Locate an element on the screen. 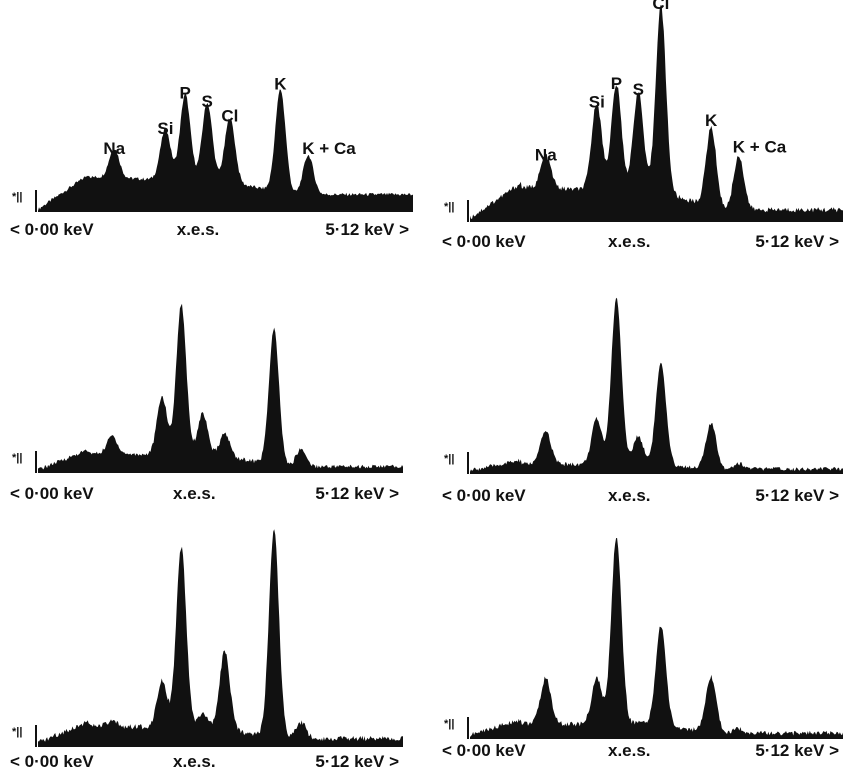 The height and width of the screenshot is (772, 847). spectrum-panel-bottom-left: *|| < 0·00 keV x.e.s. 5·12 keV > is located at coordinates (206, 650).